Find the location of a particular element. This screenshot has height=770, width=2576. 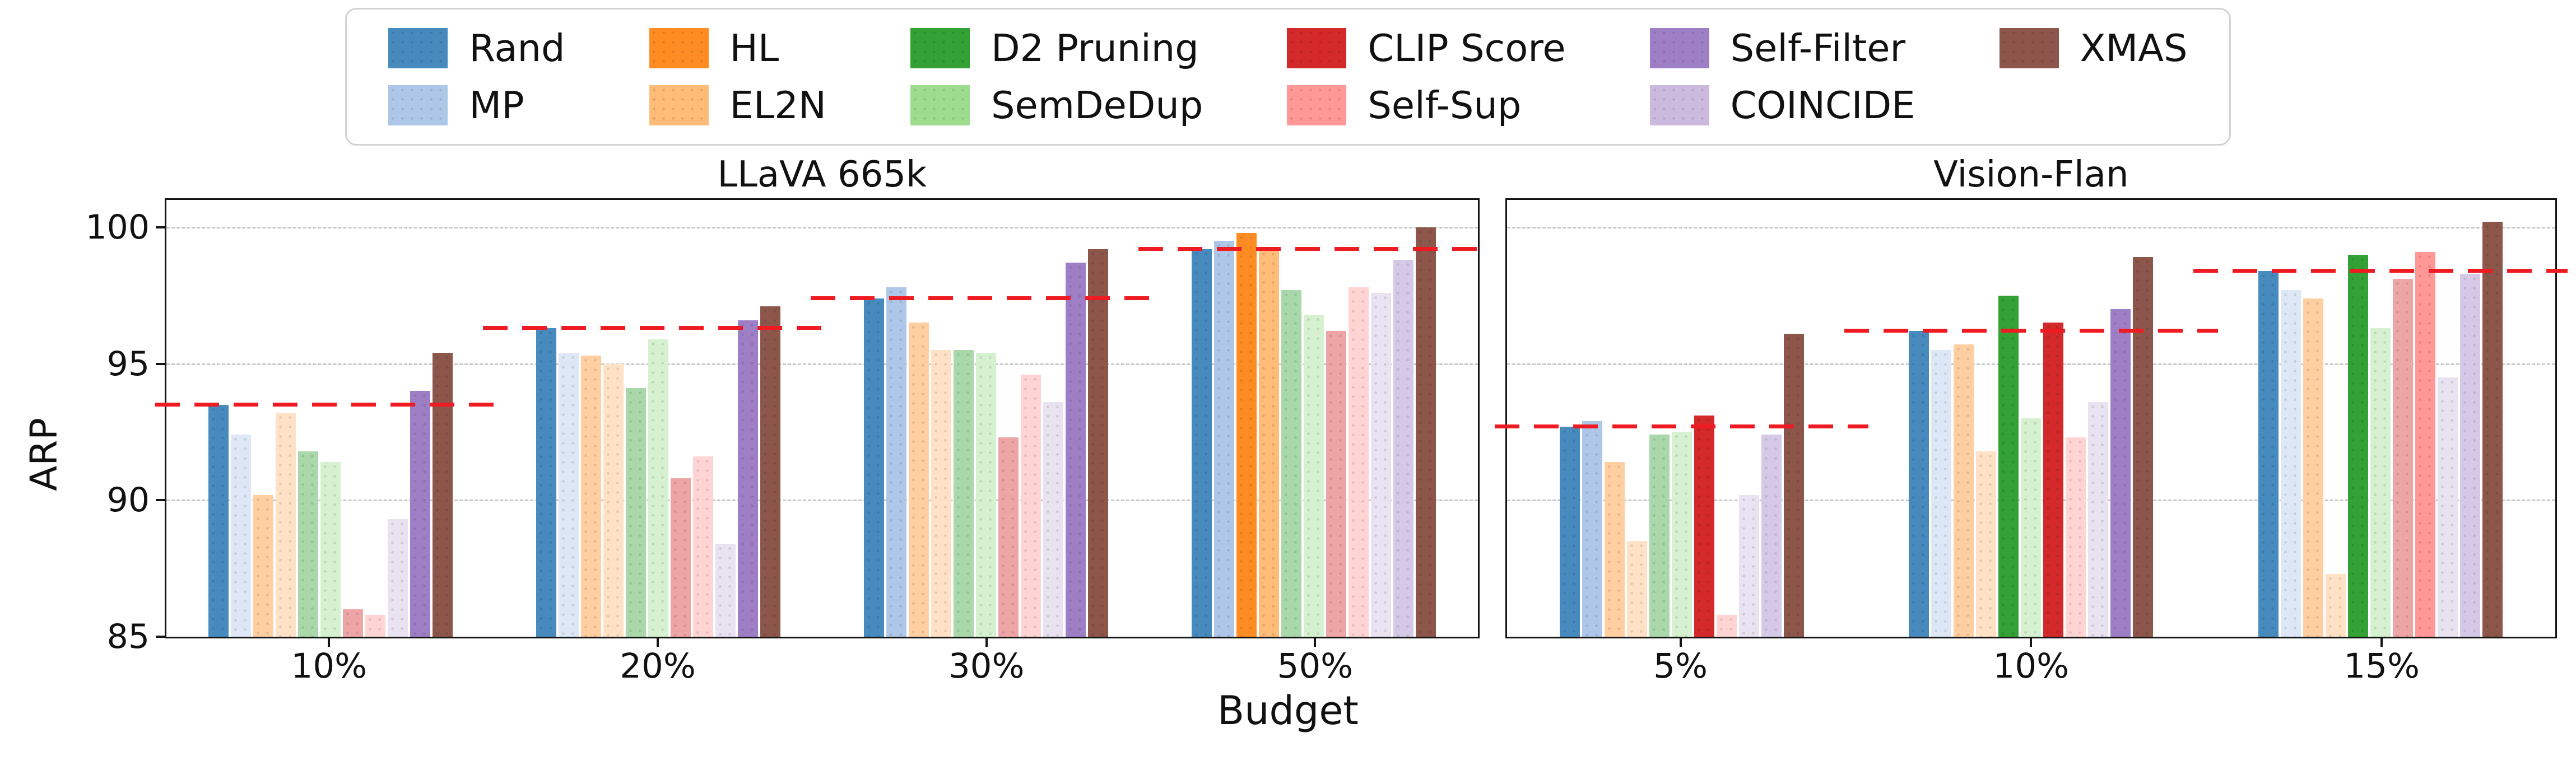

bar-rand-20- is located at coordinates (546, 483).